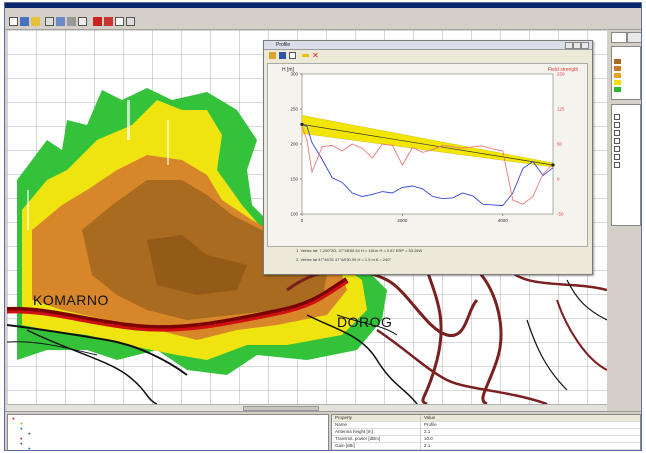  Describe the element at coordinates (560, 144) in the screenshot. I see `right-tick-label: 50` at that location.